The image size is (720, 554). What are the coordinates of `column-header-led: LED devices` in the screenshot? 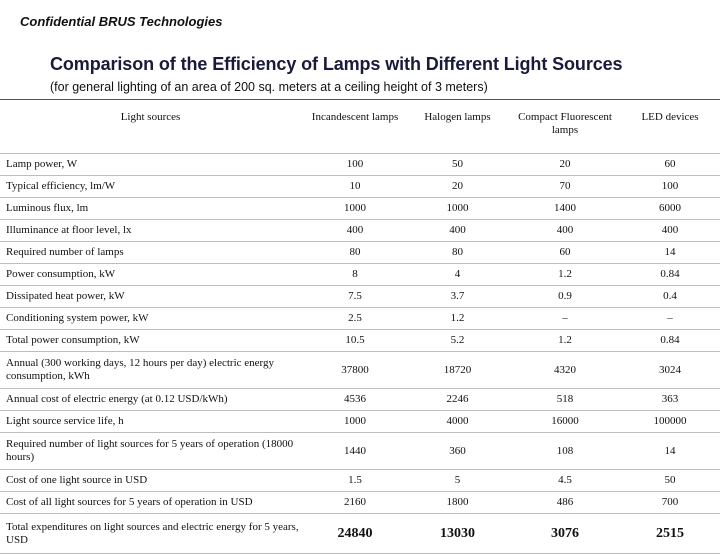 It's located at (670, 127).